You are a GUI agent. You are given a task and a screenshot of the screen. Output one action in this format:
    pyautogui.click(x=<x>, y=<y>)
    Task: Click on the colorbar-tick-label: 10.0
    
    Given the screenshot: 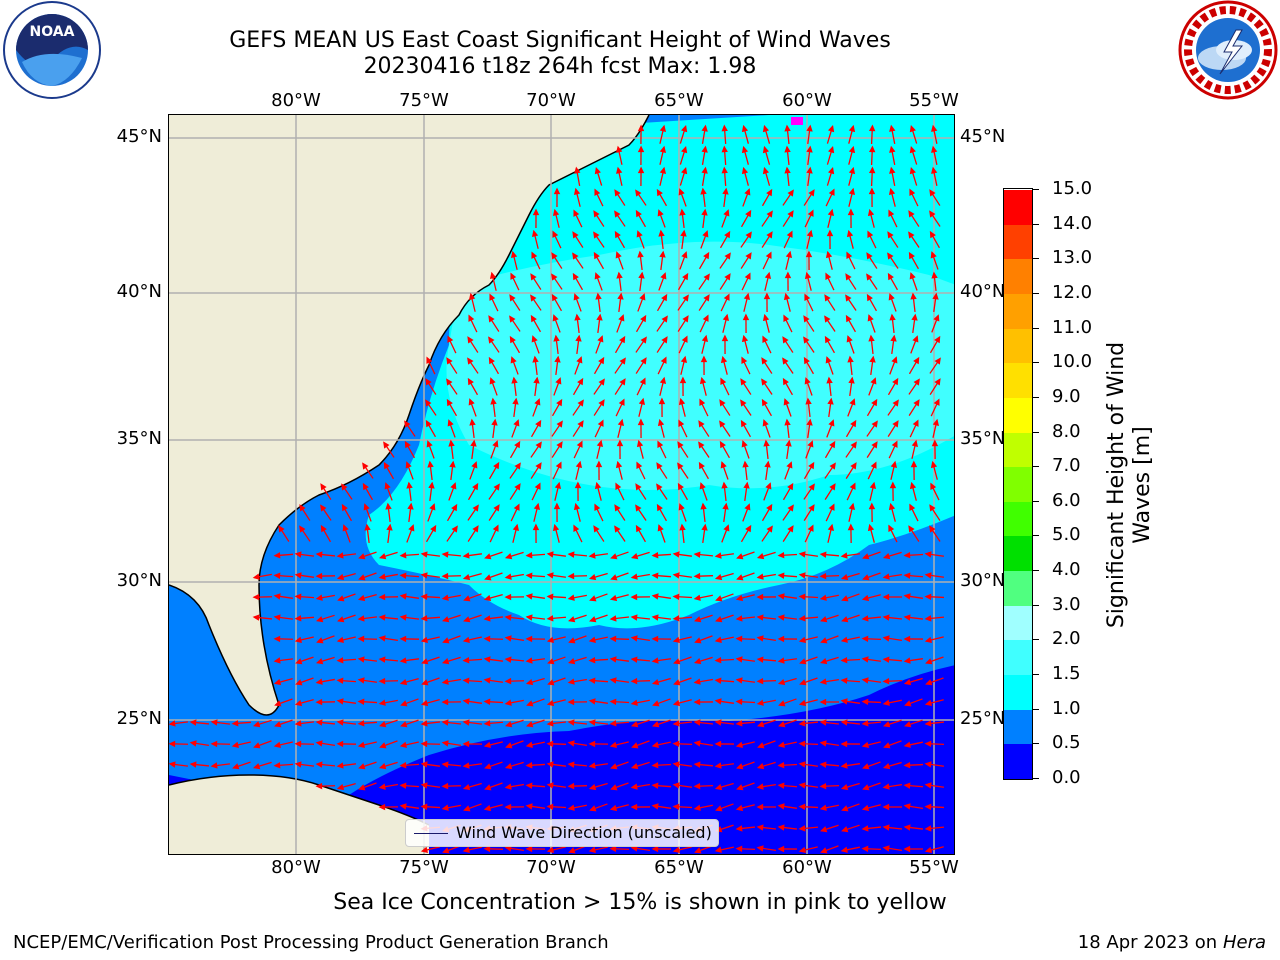 What is the action you would take?
    pyautogui.click(x=1072, y=362)
    